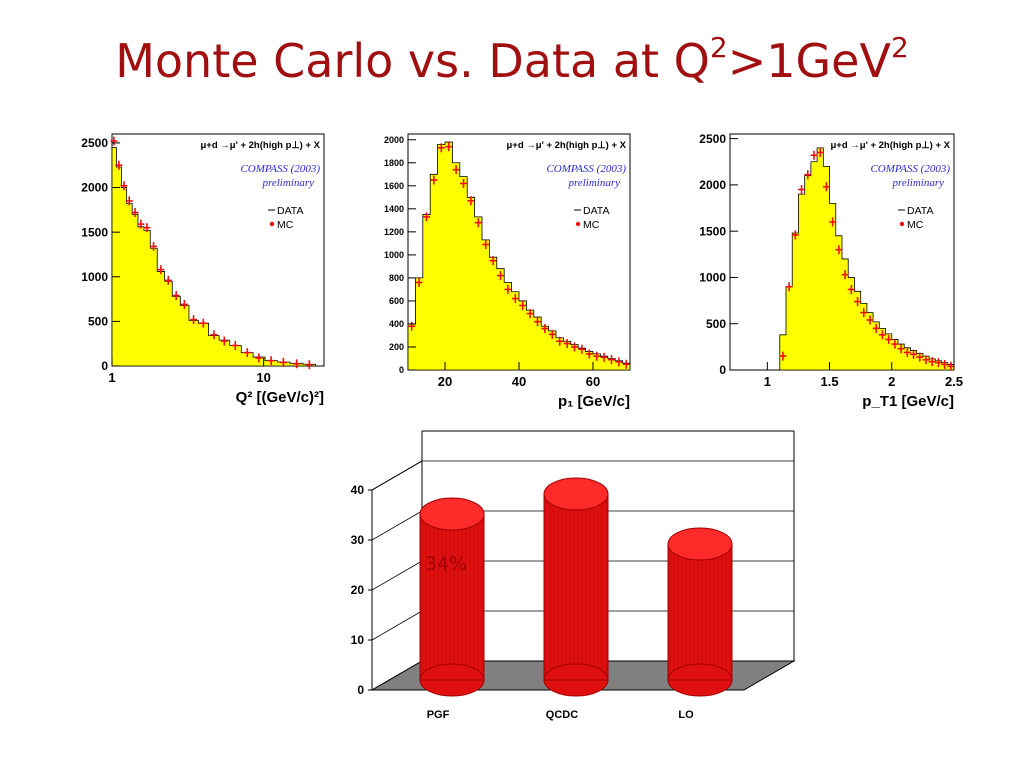 The width and height of the screenshot is (1024, 768). I want to click on slide-title: Monte Carlo vs. Data at Q2>1GeV2, so click(512, 61).